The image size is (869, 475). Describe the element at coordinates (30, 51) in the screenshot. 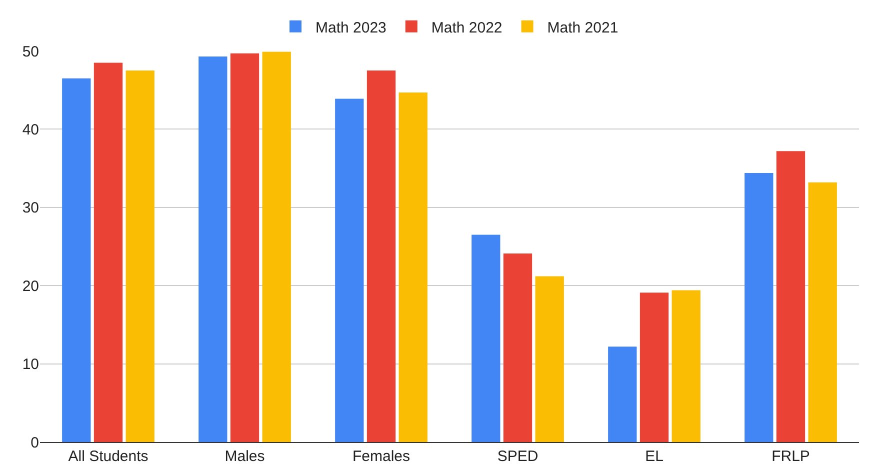

I see `y-tick-label: 50` at that location.